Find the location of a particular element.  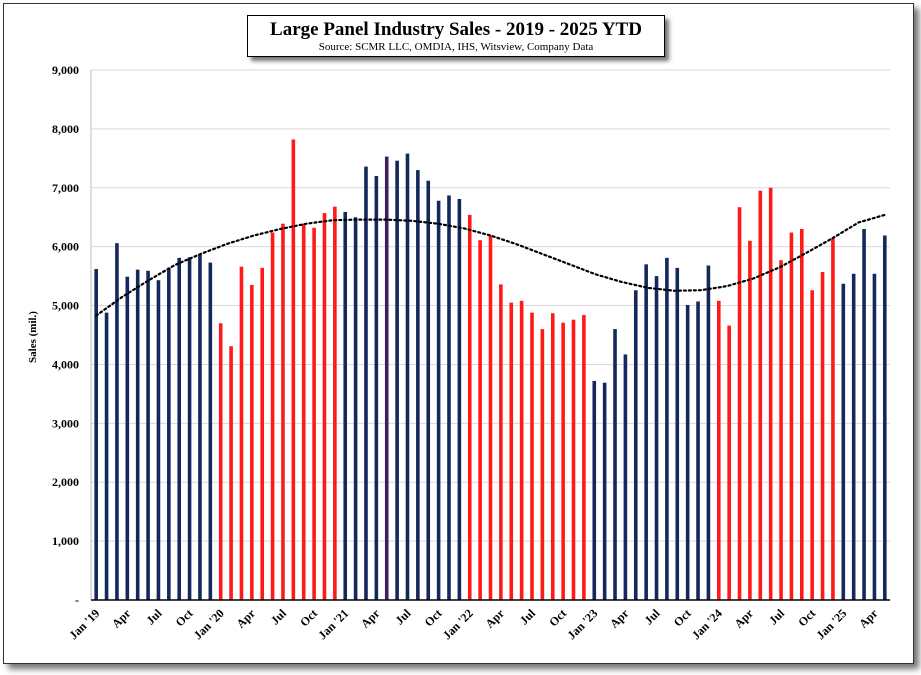

y-tick-label: 2,000 is located at coordinates (65, 482).